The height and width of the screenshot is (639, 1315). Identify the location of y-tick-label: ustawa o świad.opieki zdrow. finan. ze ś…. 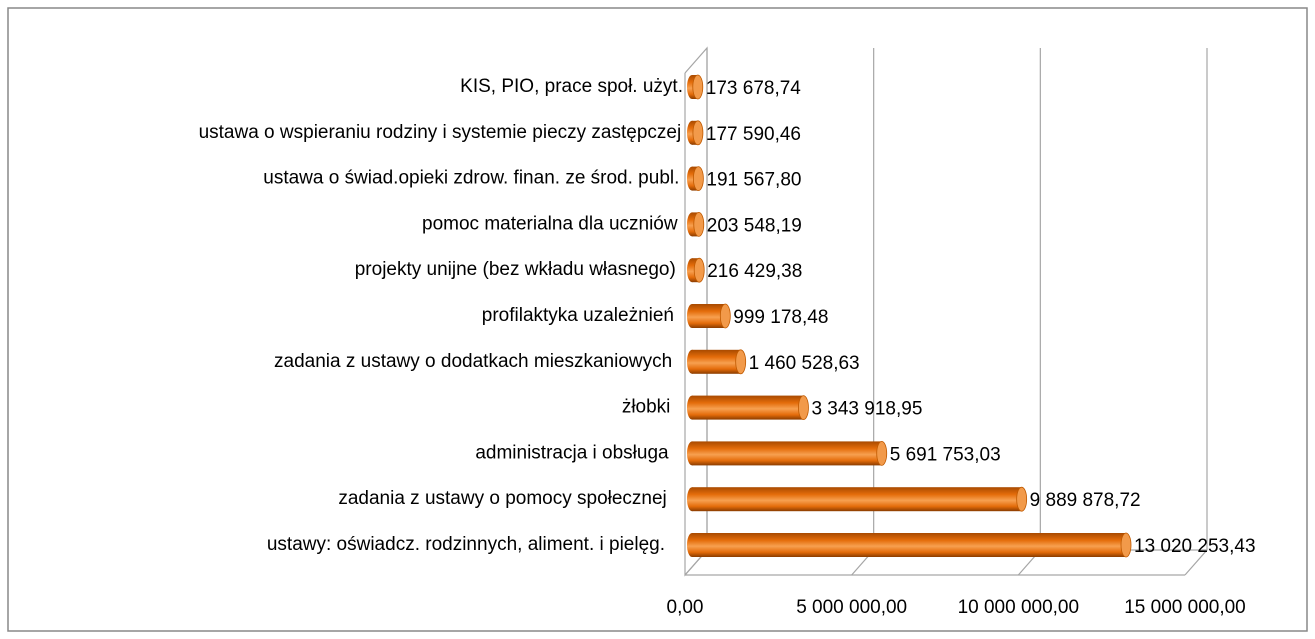
(471, 178).